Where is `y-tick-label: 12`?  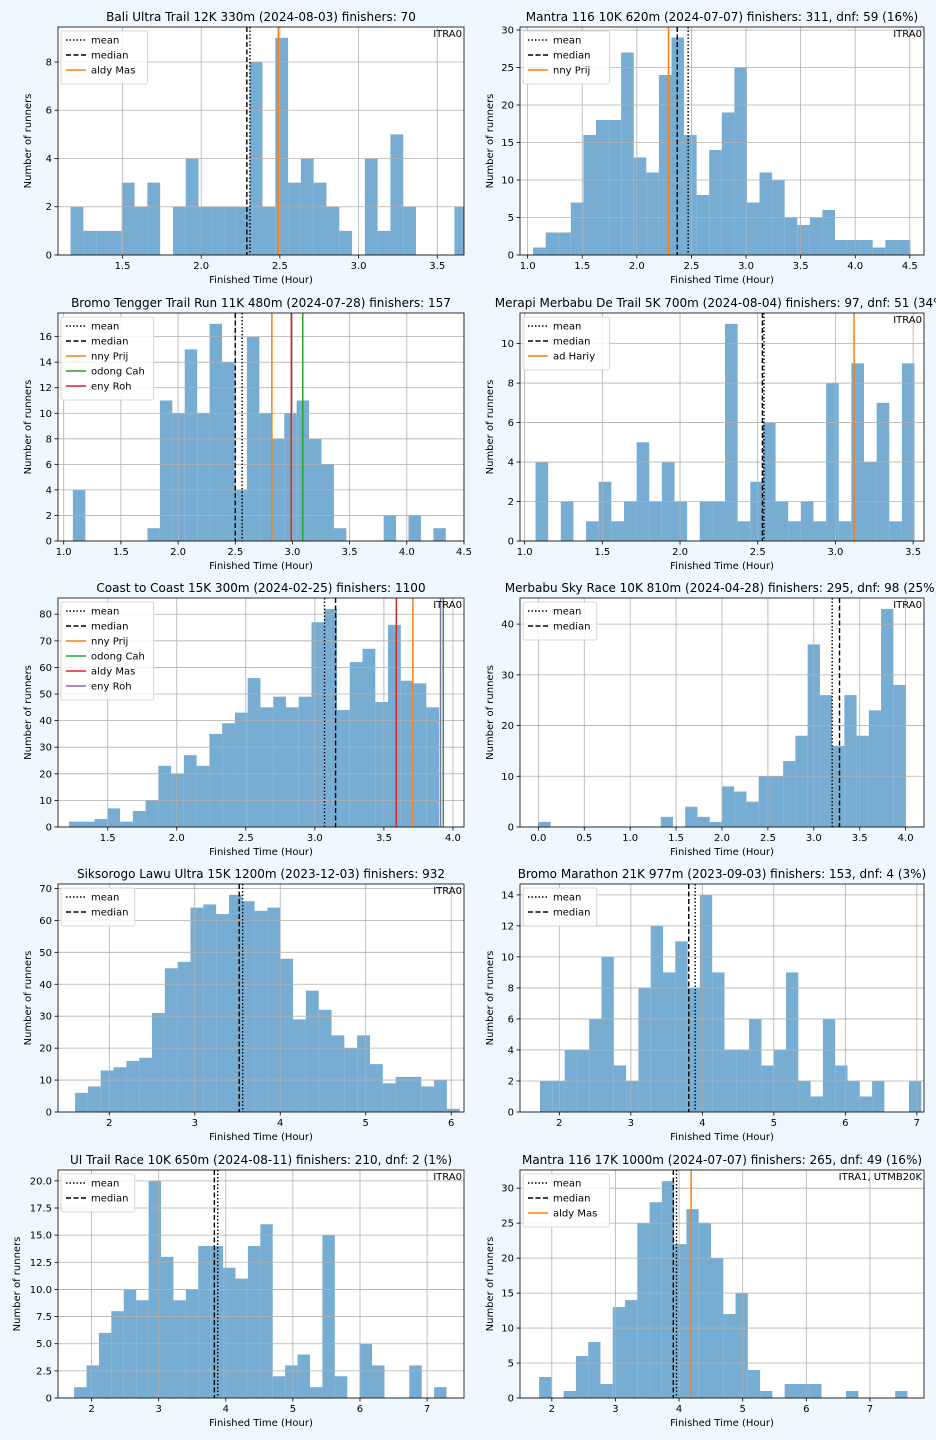
y-tick-label: 12 is located at coordinates (45, 388).